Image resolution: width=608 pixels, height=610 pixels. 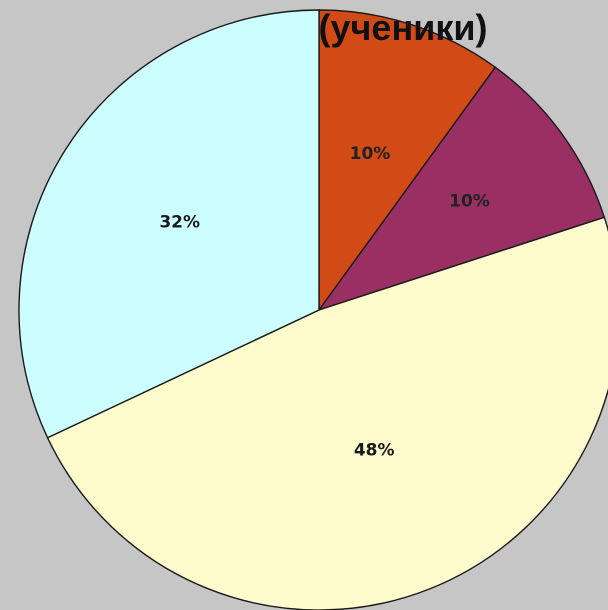 I want to click on pie-data-label-4: 32%, so click(x=179, y=223).